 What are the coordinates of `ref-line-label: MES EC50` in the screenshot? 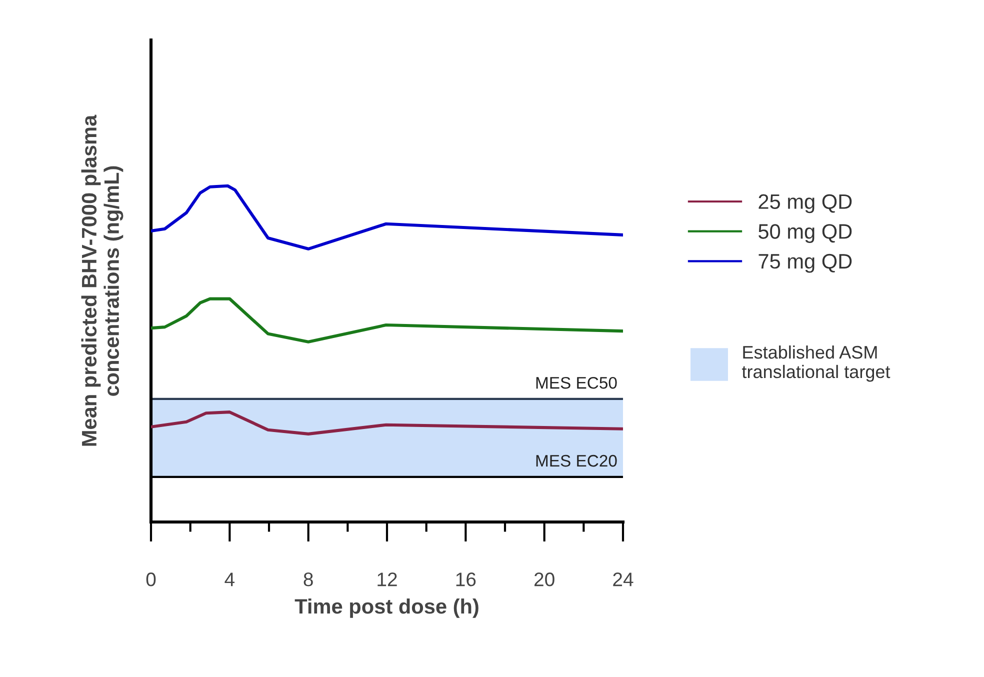 It's located at (576, 382).